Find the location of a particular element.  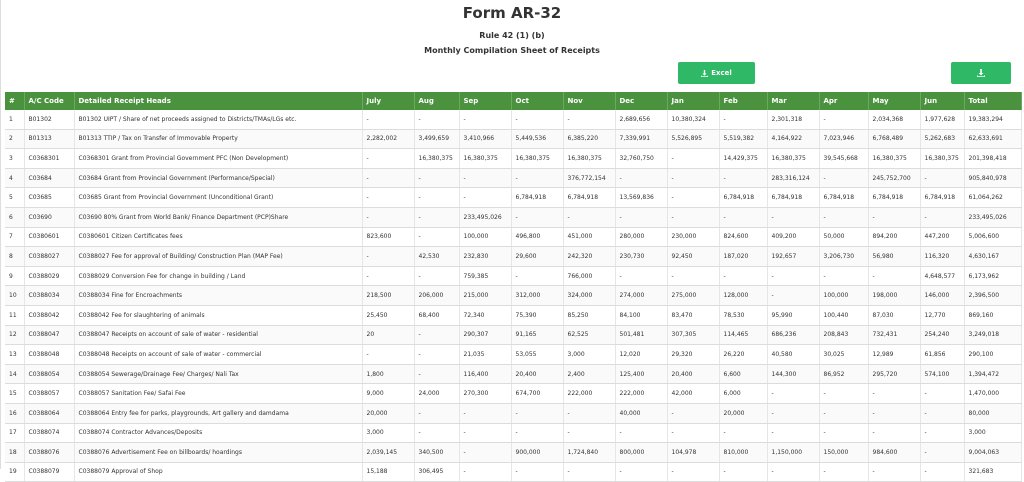

table-cell: 230,000 is located at coordinates (693, 237).